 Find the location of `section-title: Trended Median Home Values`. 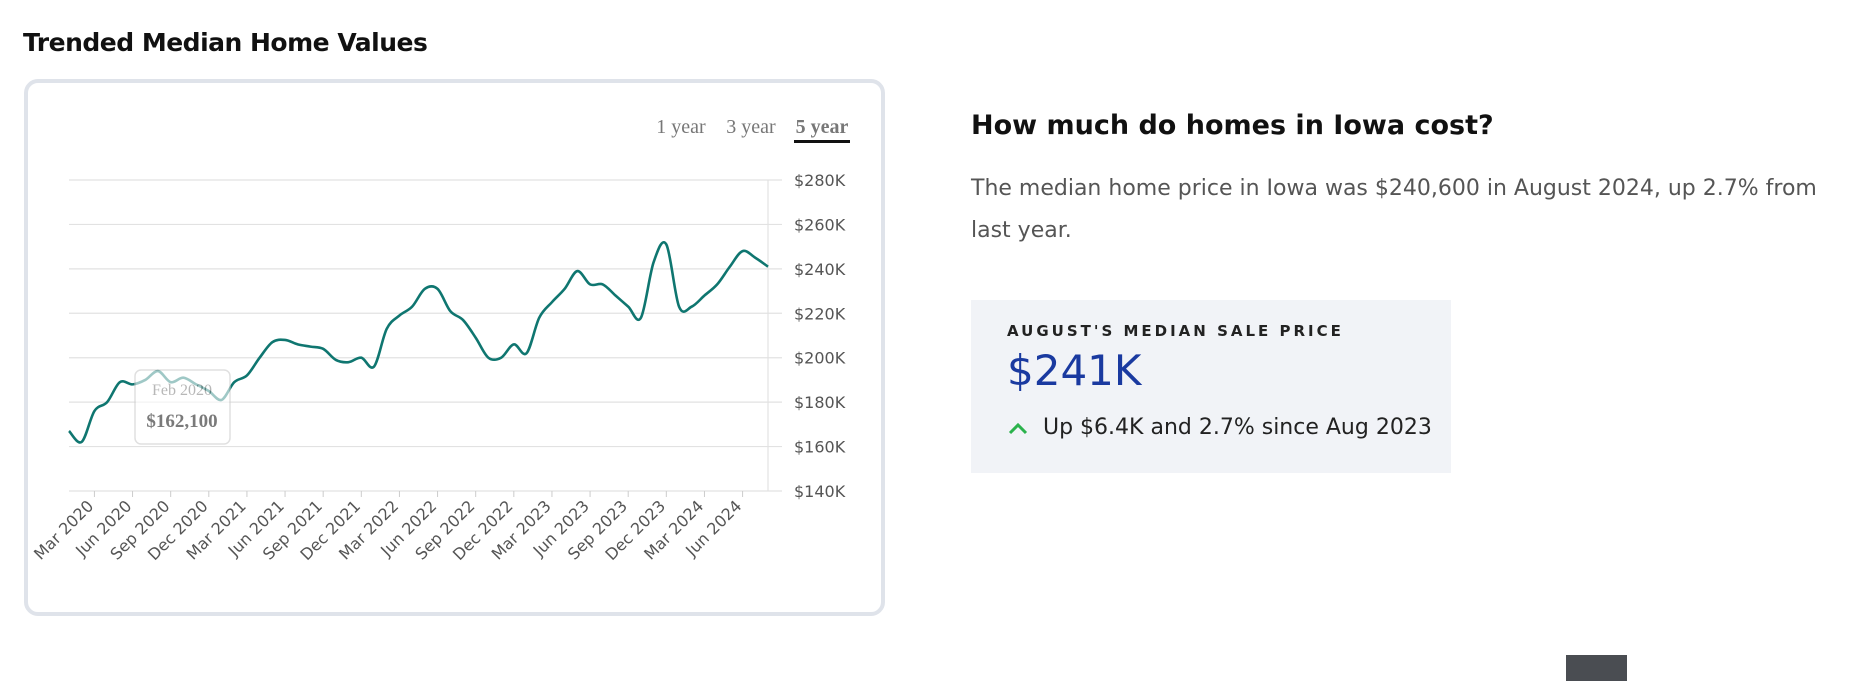

section-title: Trended Median Home Values is located at coordinates (225, 42).